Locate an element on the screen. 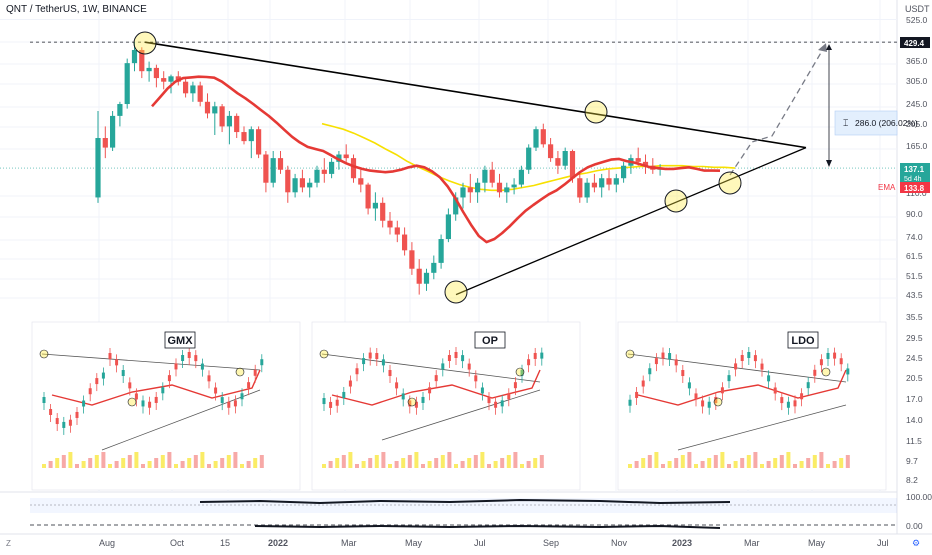 This screenshot has width=932, height=555. price-tick: 51.5 is located at coordinates (914, 276).